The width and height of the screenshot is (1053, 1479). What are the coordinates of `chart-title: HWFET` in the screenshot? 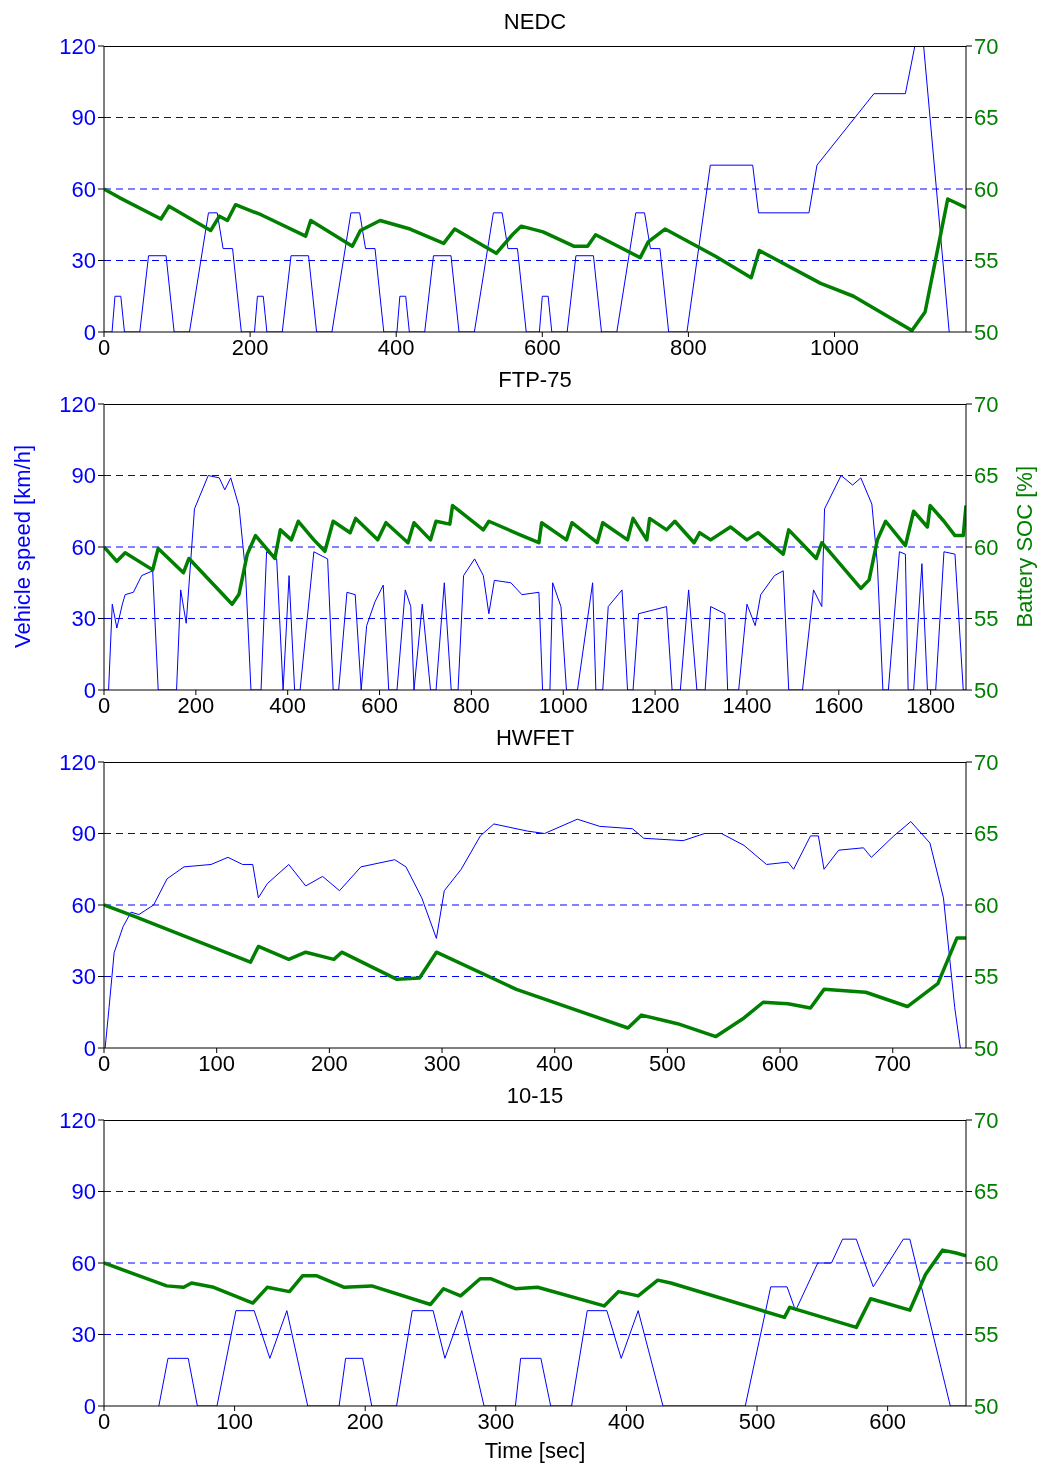 It's located at (535, 737).